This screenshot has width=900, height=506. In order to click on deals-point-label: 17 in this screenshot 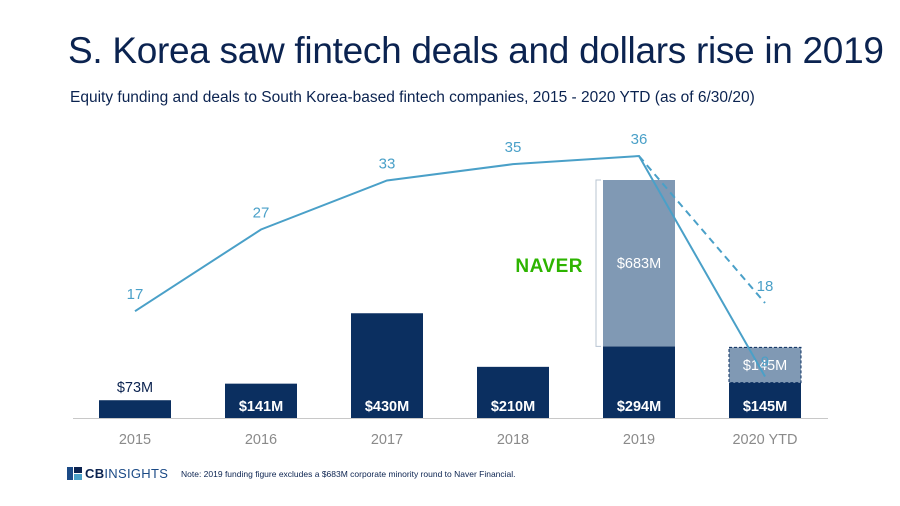, I will do `click(135, 294)`.